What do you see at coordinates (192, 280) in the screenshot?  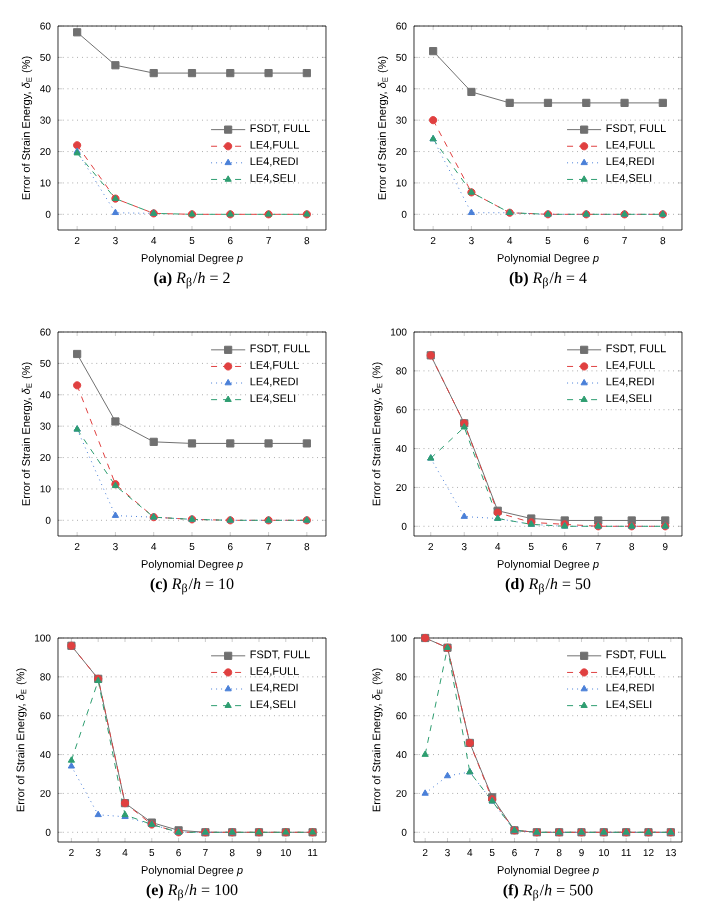 I see `text: (a) R$_{β}$/h = 2` at bounding box center [192, 280].